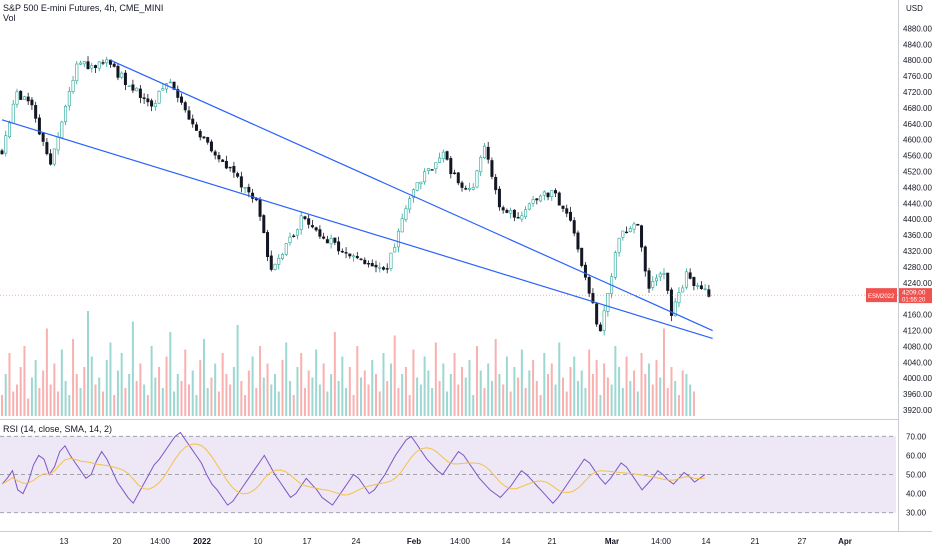 Image resolution: width=932 pixels, height=555 pixels. What do you see at coordinates (917, 76) in the screenshot?
I see `price-tick-label: 4760.00` at bounding box center [917, 76].